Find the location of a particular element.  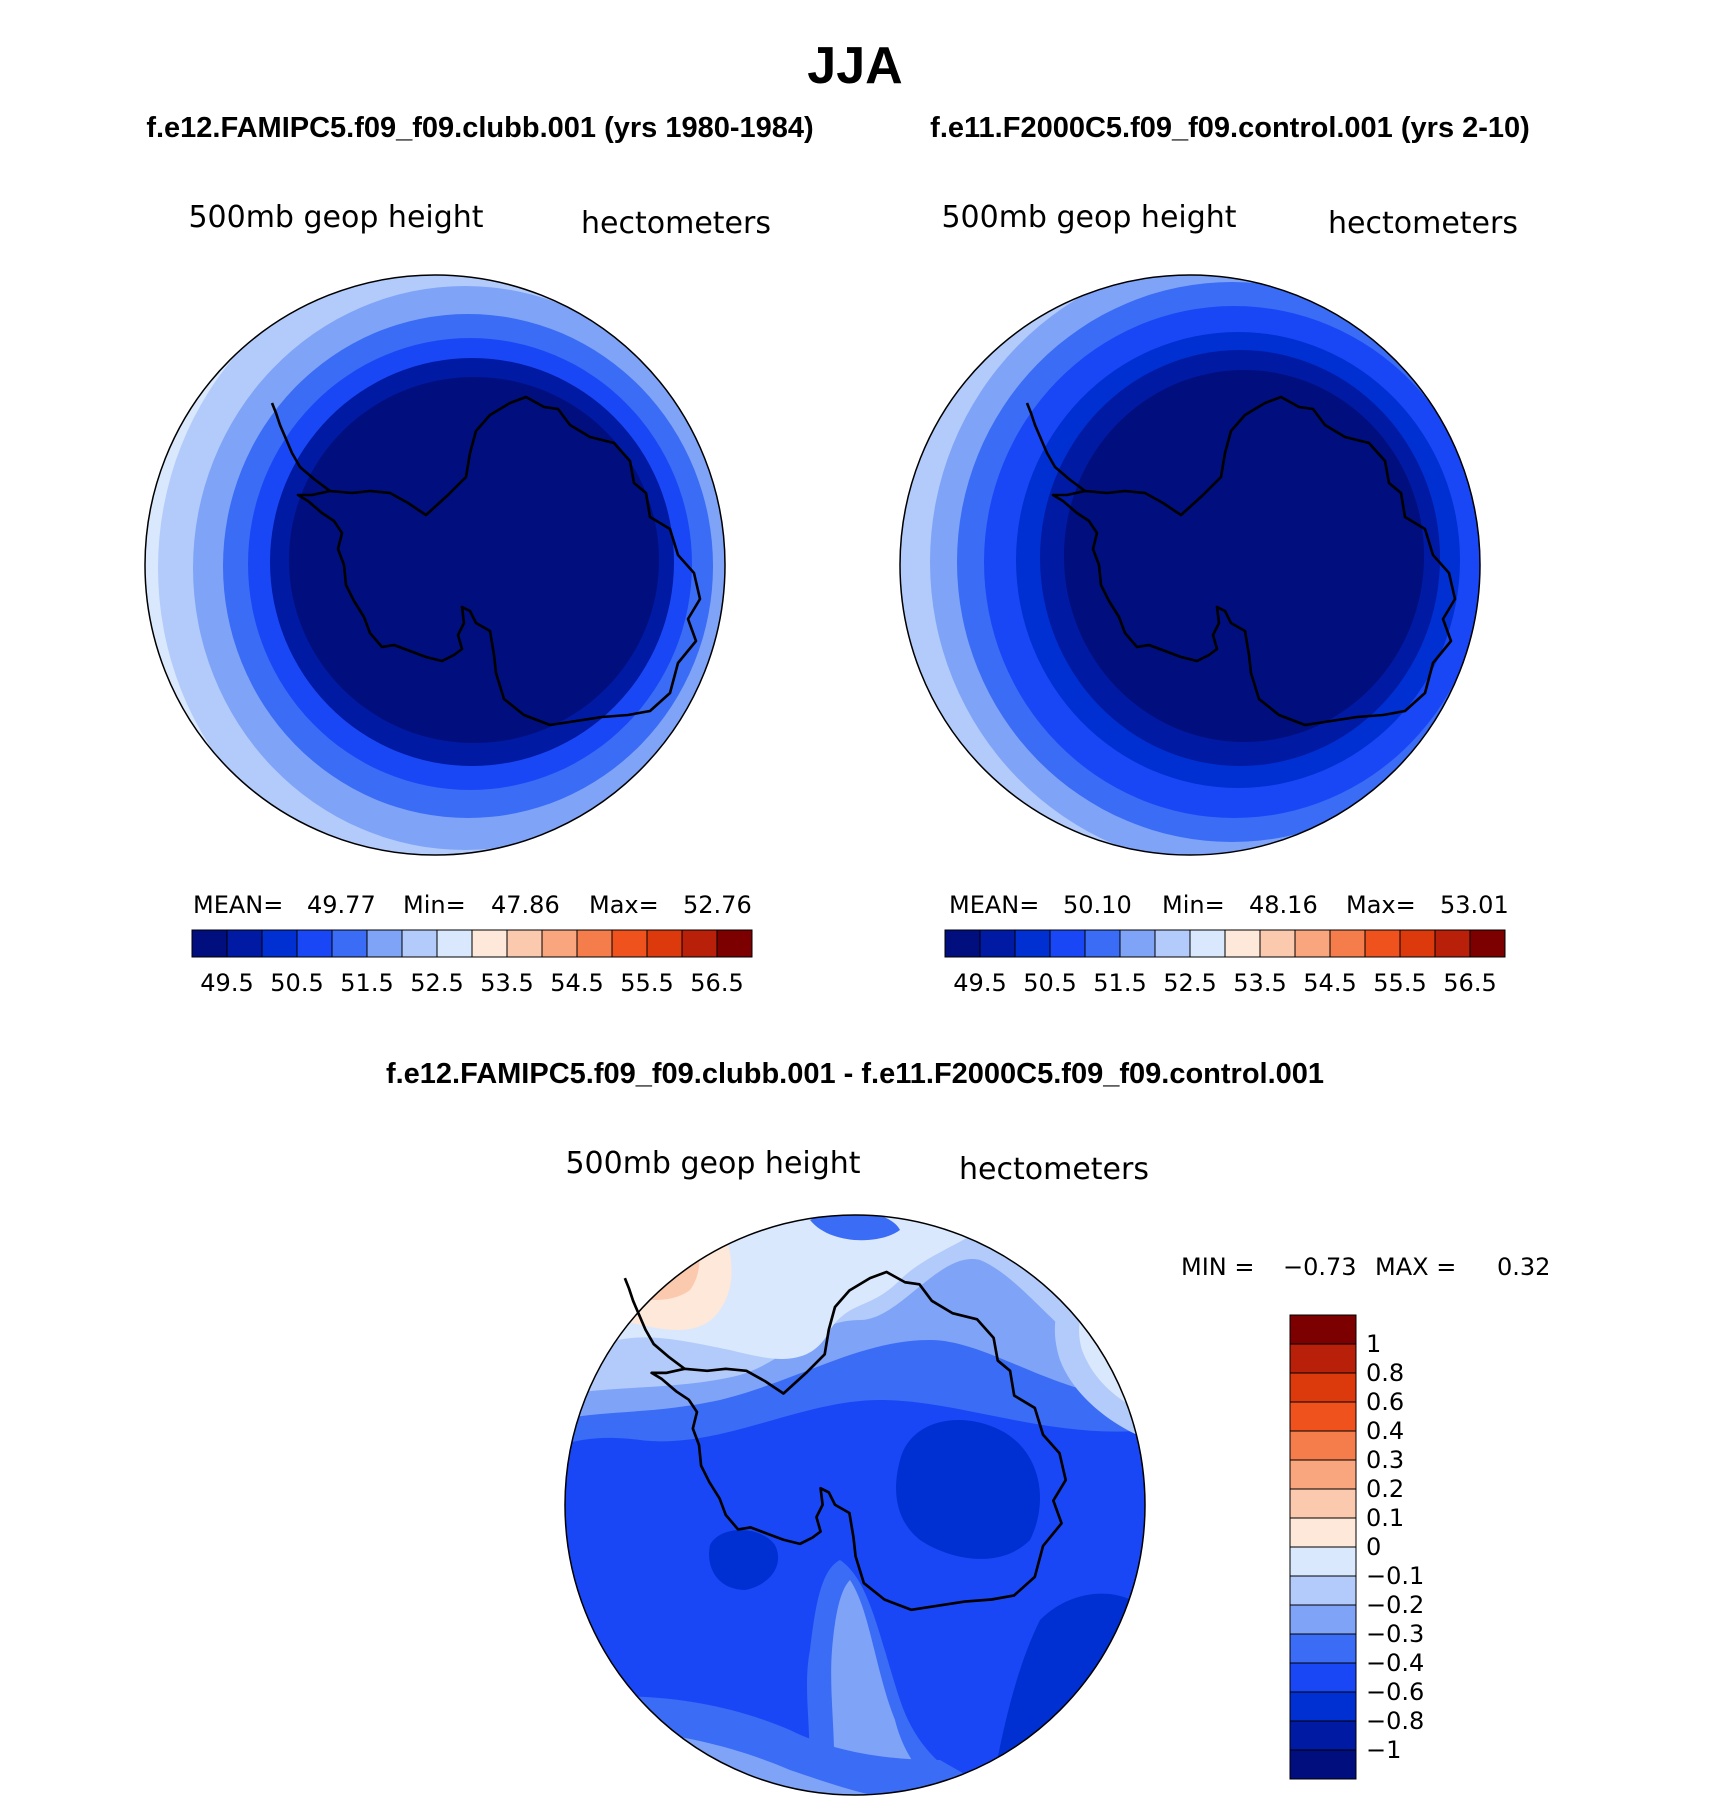

left-map-field is located at coordinates (435, 565).